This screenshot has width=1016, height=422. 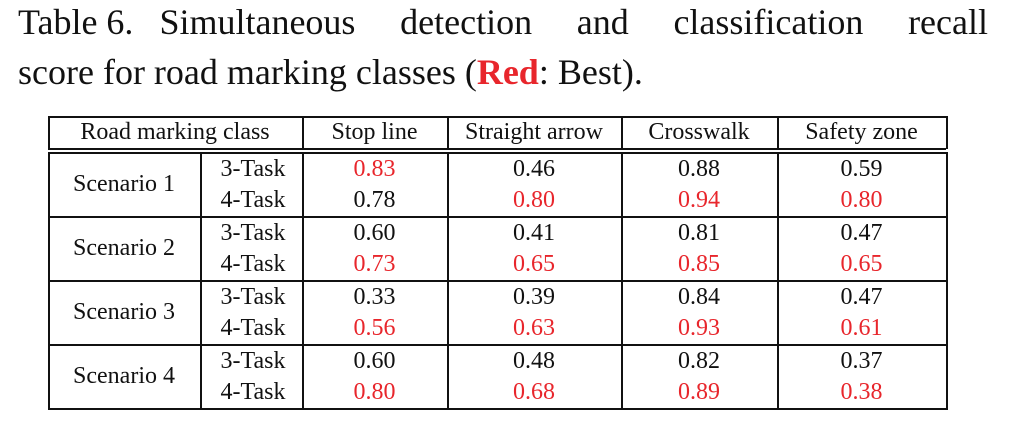 What do you see at coordinates (699, 361) in the screenshot?
I see `table-cell: 0.82` at bounding box center [699, 361].